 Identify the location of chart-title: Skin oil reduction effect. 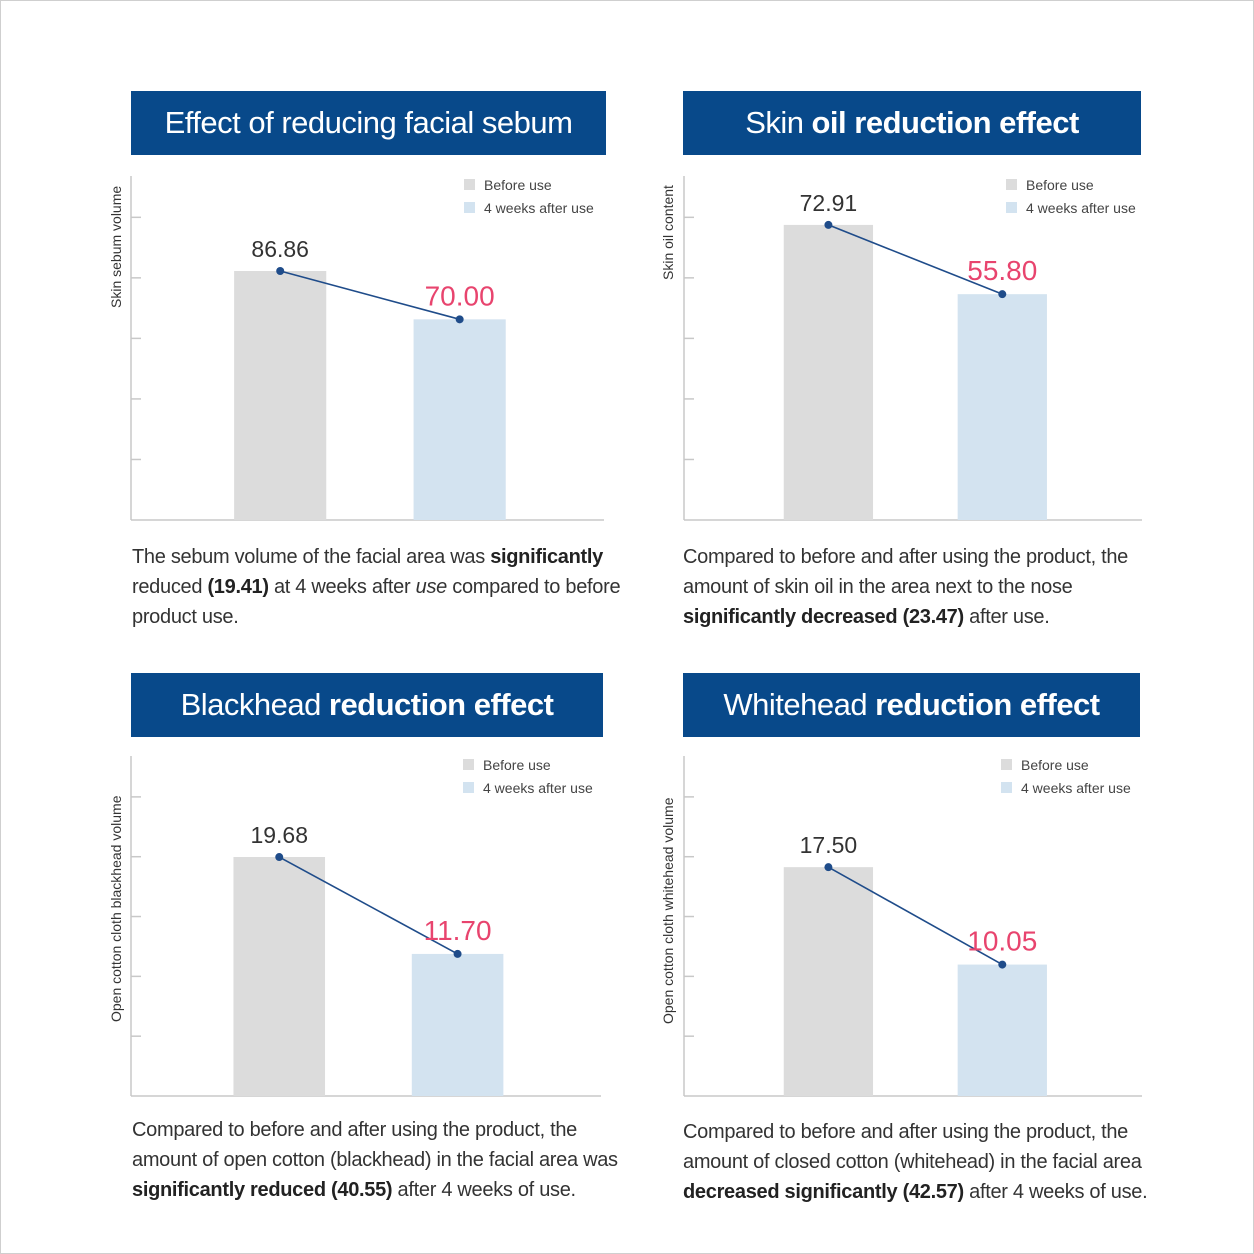
(912, 123).